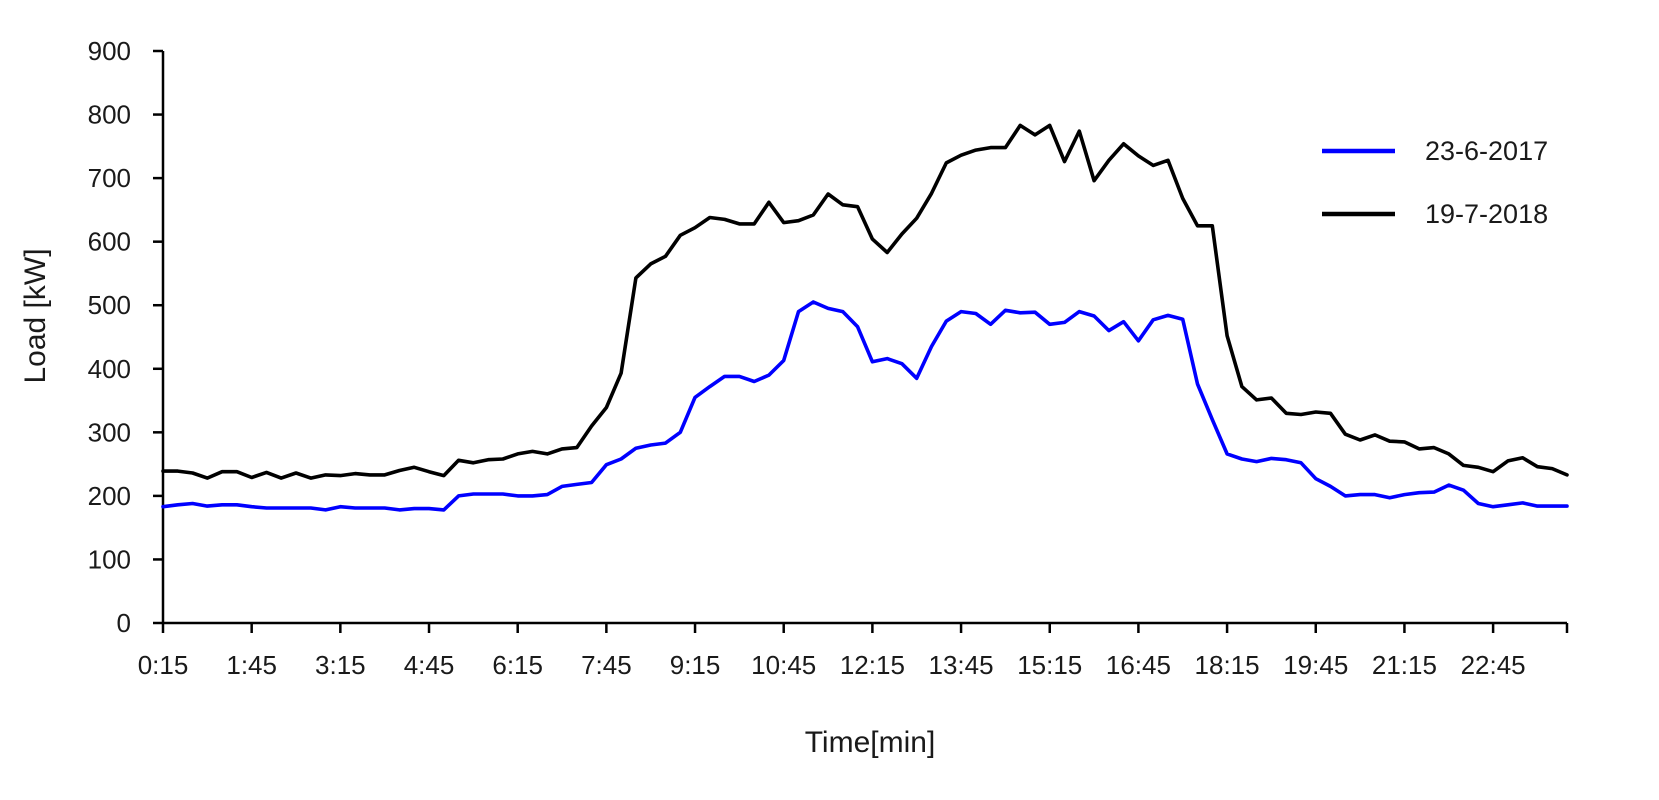 This screenshot has width=1659, height=800. Describe the element at coordinates (1493, 665) in the screenshot. I see `x-tick-label: 22:45` at that location.